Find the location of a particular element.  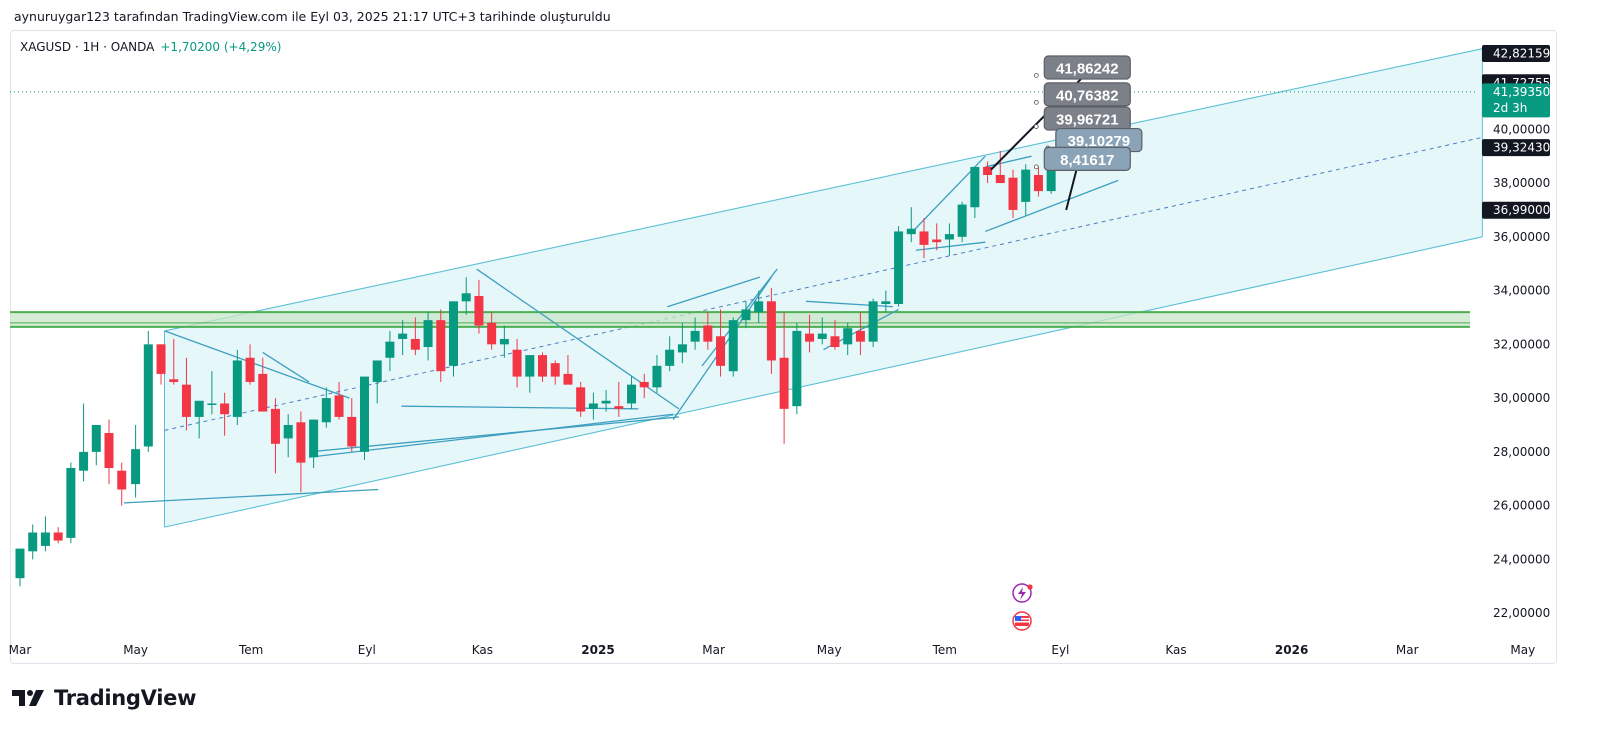

svg-text: 36,99000 is located at coordinates (1521, 210).